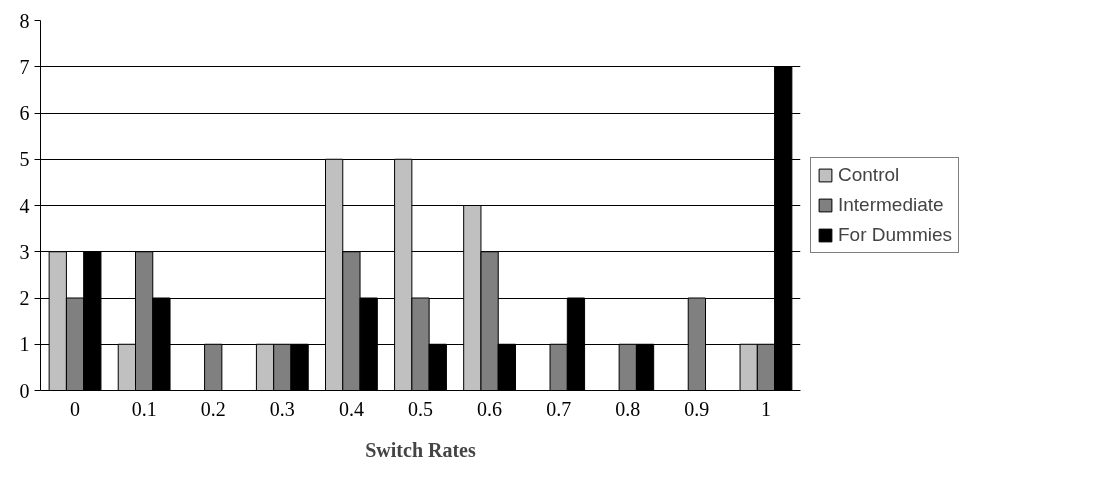 The width and height of the screenshot is (1111, 496). Describe the element at coordinates (490, 408) in the screenshot. I see `x-tick-label: 0.6` at that location.